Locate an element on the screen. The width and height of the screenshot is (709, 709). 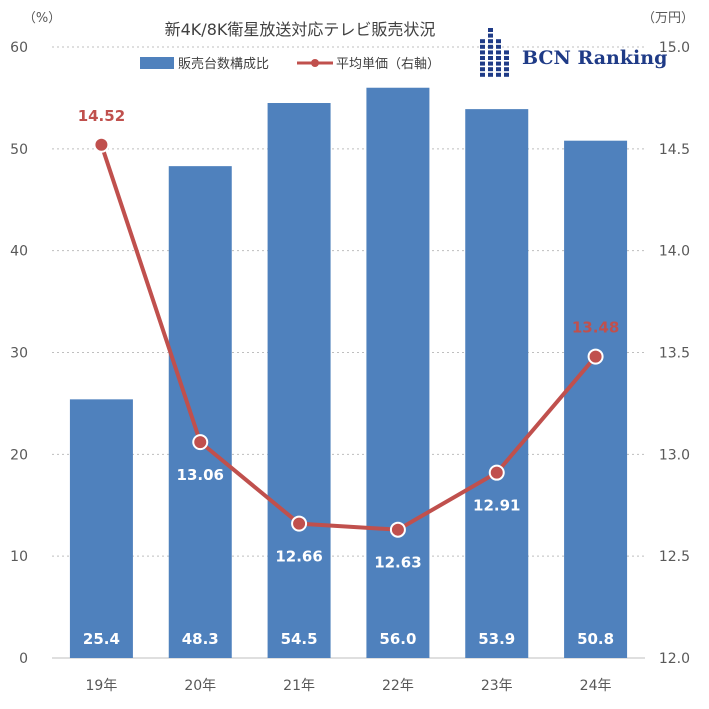
bar-data-label: 53.9 is located at coordinates (496, 639).